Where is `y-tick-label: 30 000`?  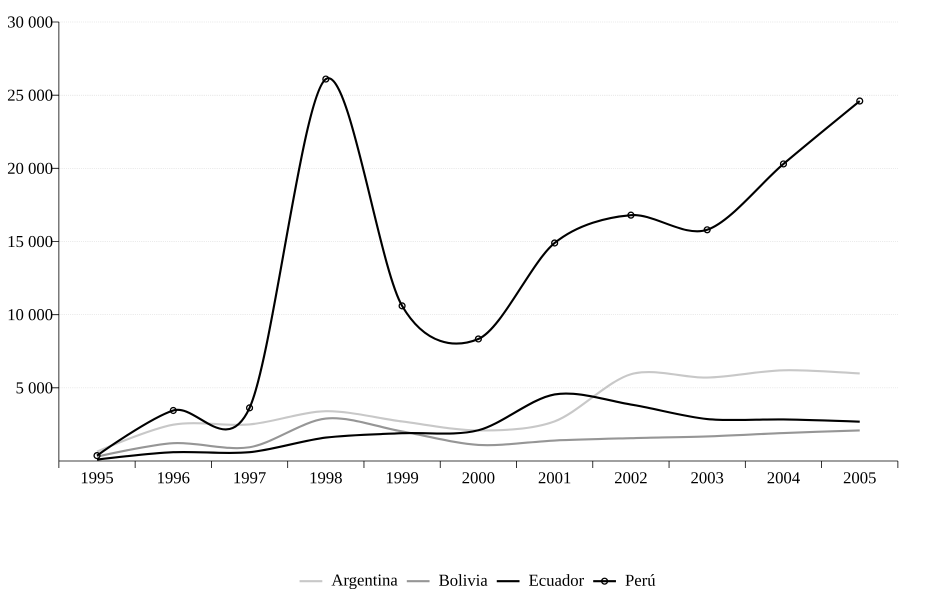
y-tick-label: 30 000 is located at coordinates (30, 22).